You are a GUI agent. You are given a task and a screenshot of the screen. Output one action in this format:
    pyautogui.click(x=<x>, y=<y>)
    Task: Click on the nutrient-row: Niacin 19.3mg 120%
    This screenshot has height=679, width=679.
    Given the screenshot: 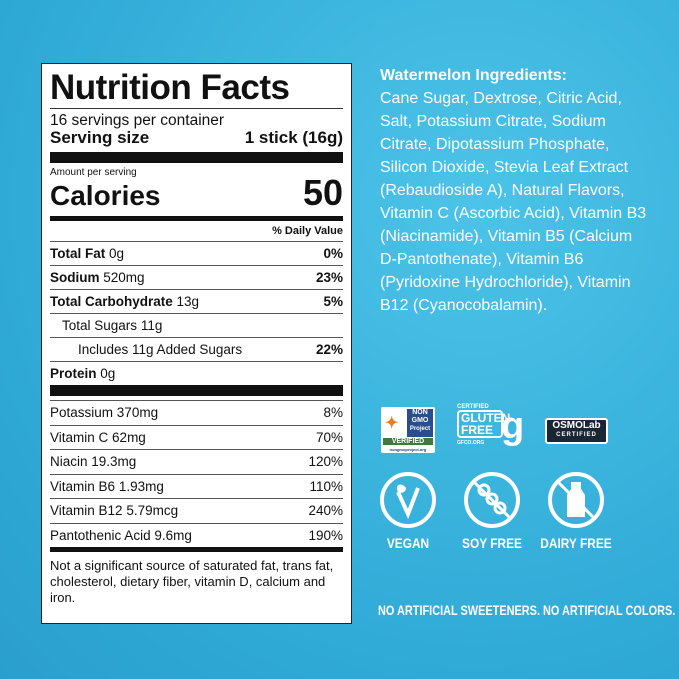 What is the action you would take?
    pyautogui.click(x=196, y=461)
    